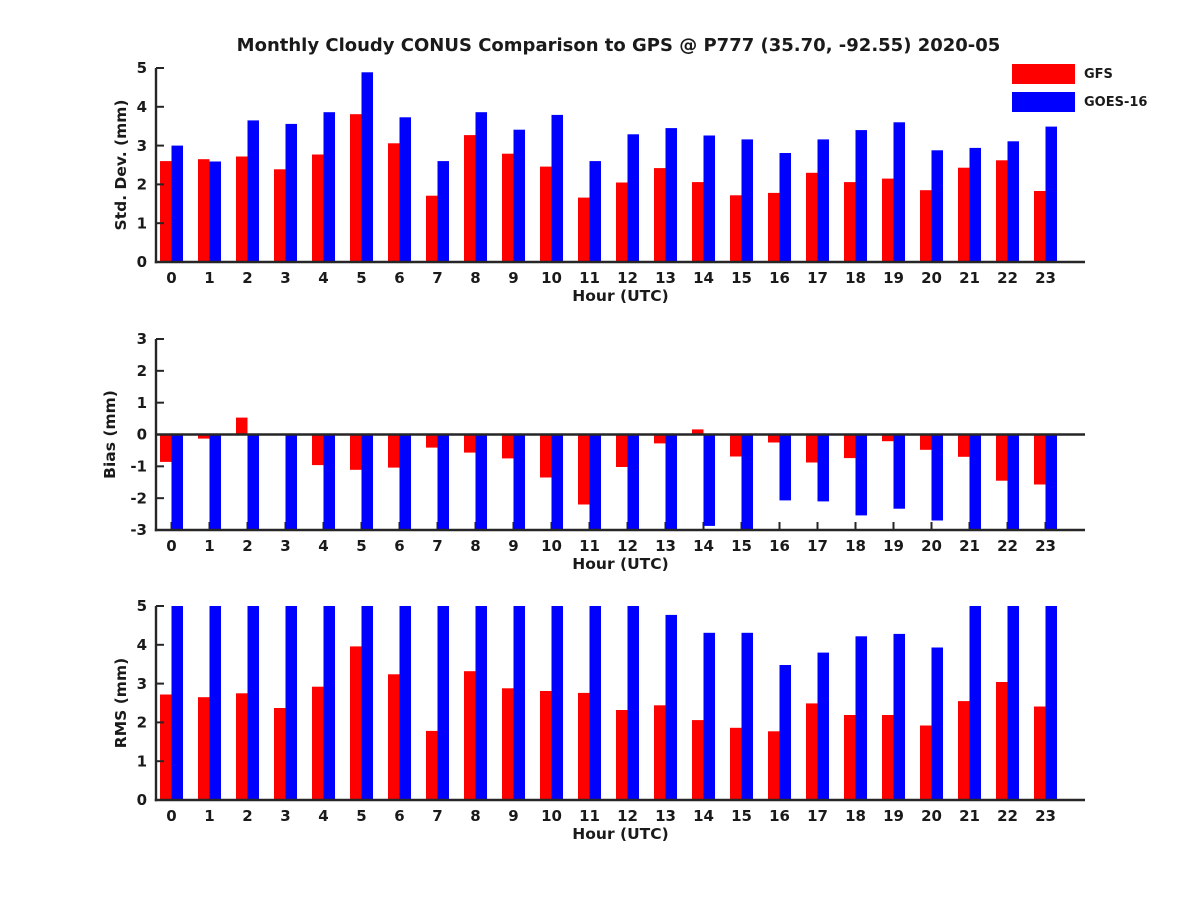 This screenshot has height=900, width=1200. Describe the element at coordinates (475, 278) in the screenshot. I see `x-tick-label: 8` at that location.